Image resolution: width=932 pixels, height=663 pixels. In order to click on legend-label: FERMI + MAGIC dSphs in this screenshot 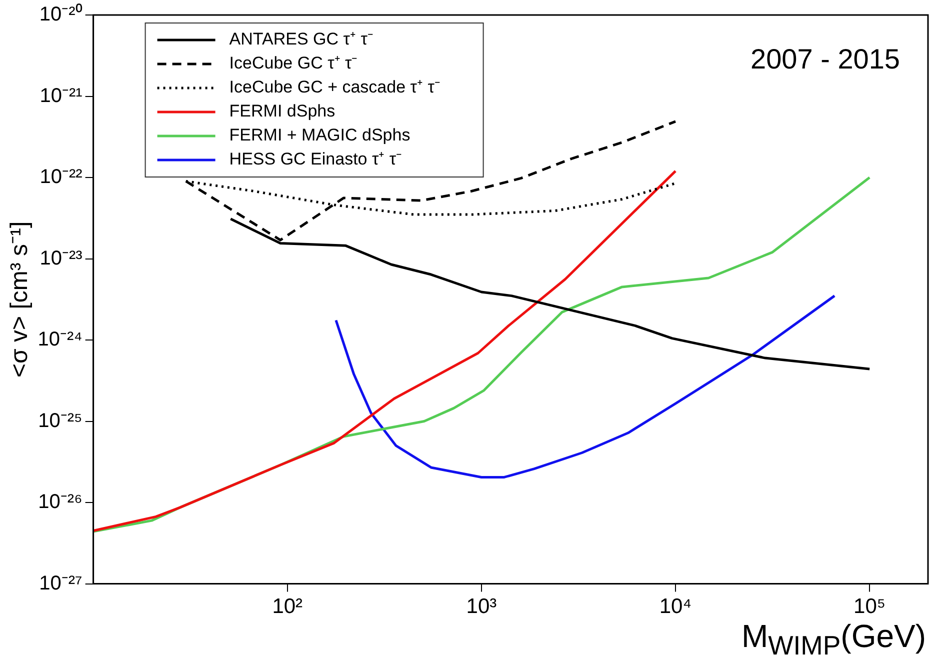, I will do `click(319, 135)`.